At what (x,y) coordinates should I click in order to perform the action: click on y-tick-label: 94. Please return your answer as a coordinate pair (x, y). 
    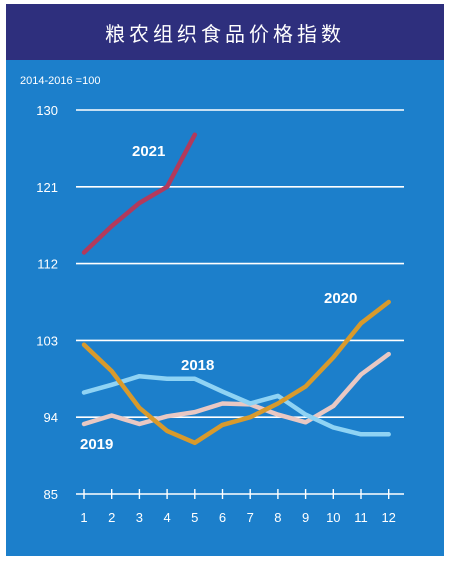
    Looking at the image, I should click on (51, 417).